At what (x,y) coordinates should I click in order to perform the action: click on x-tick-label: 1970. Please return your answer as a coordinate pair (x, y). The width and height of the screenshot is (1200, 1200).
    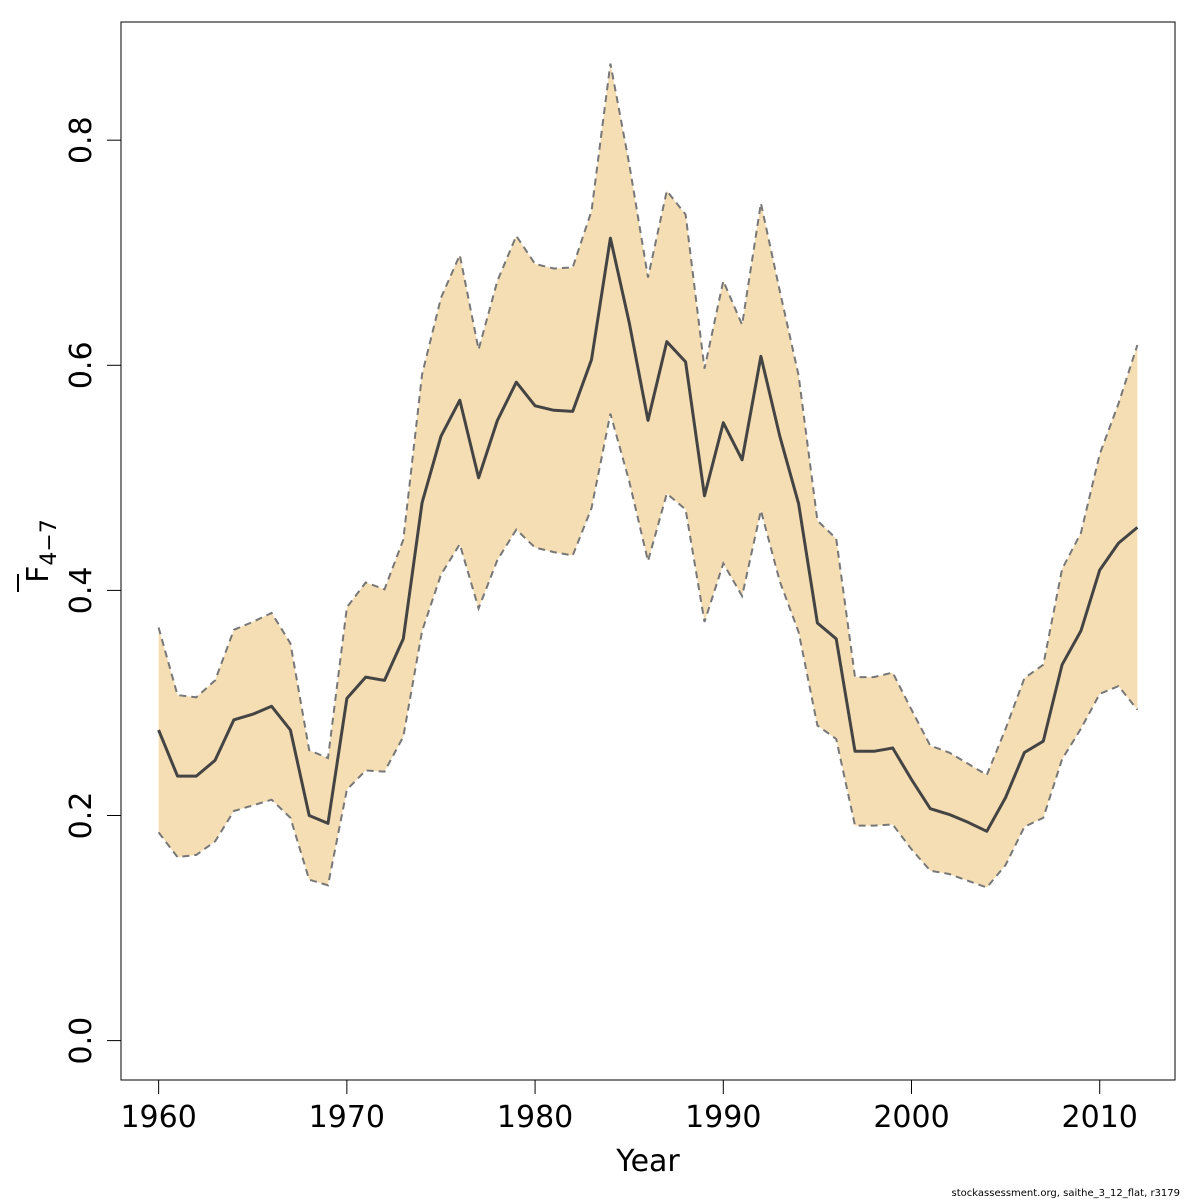
    Looking at the image, I should click on (347, 1117).